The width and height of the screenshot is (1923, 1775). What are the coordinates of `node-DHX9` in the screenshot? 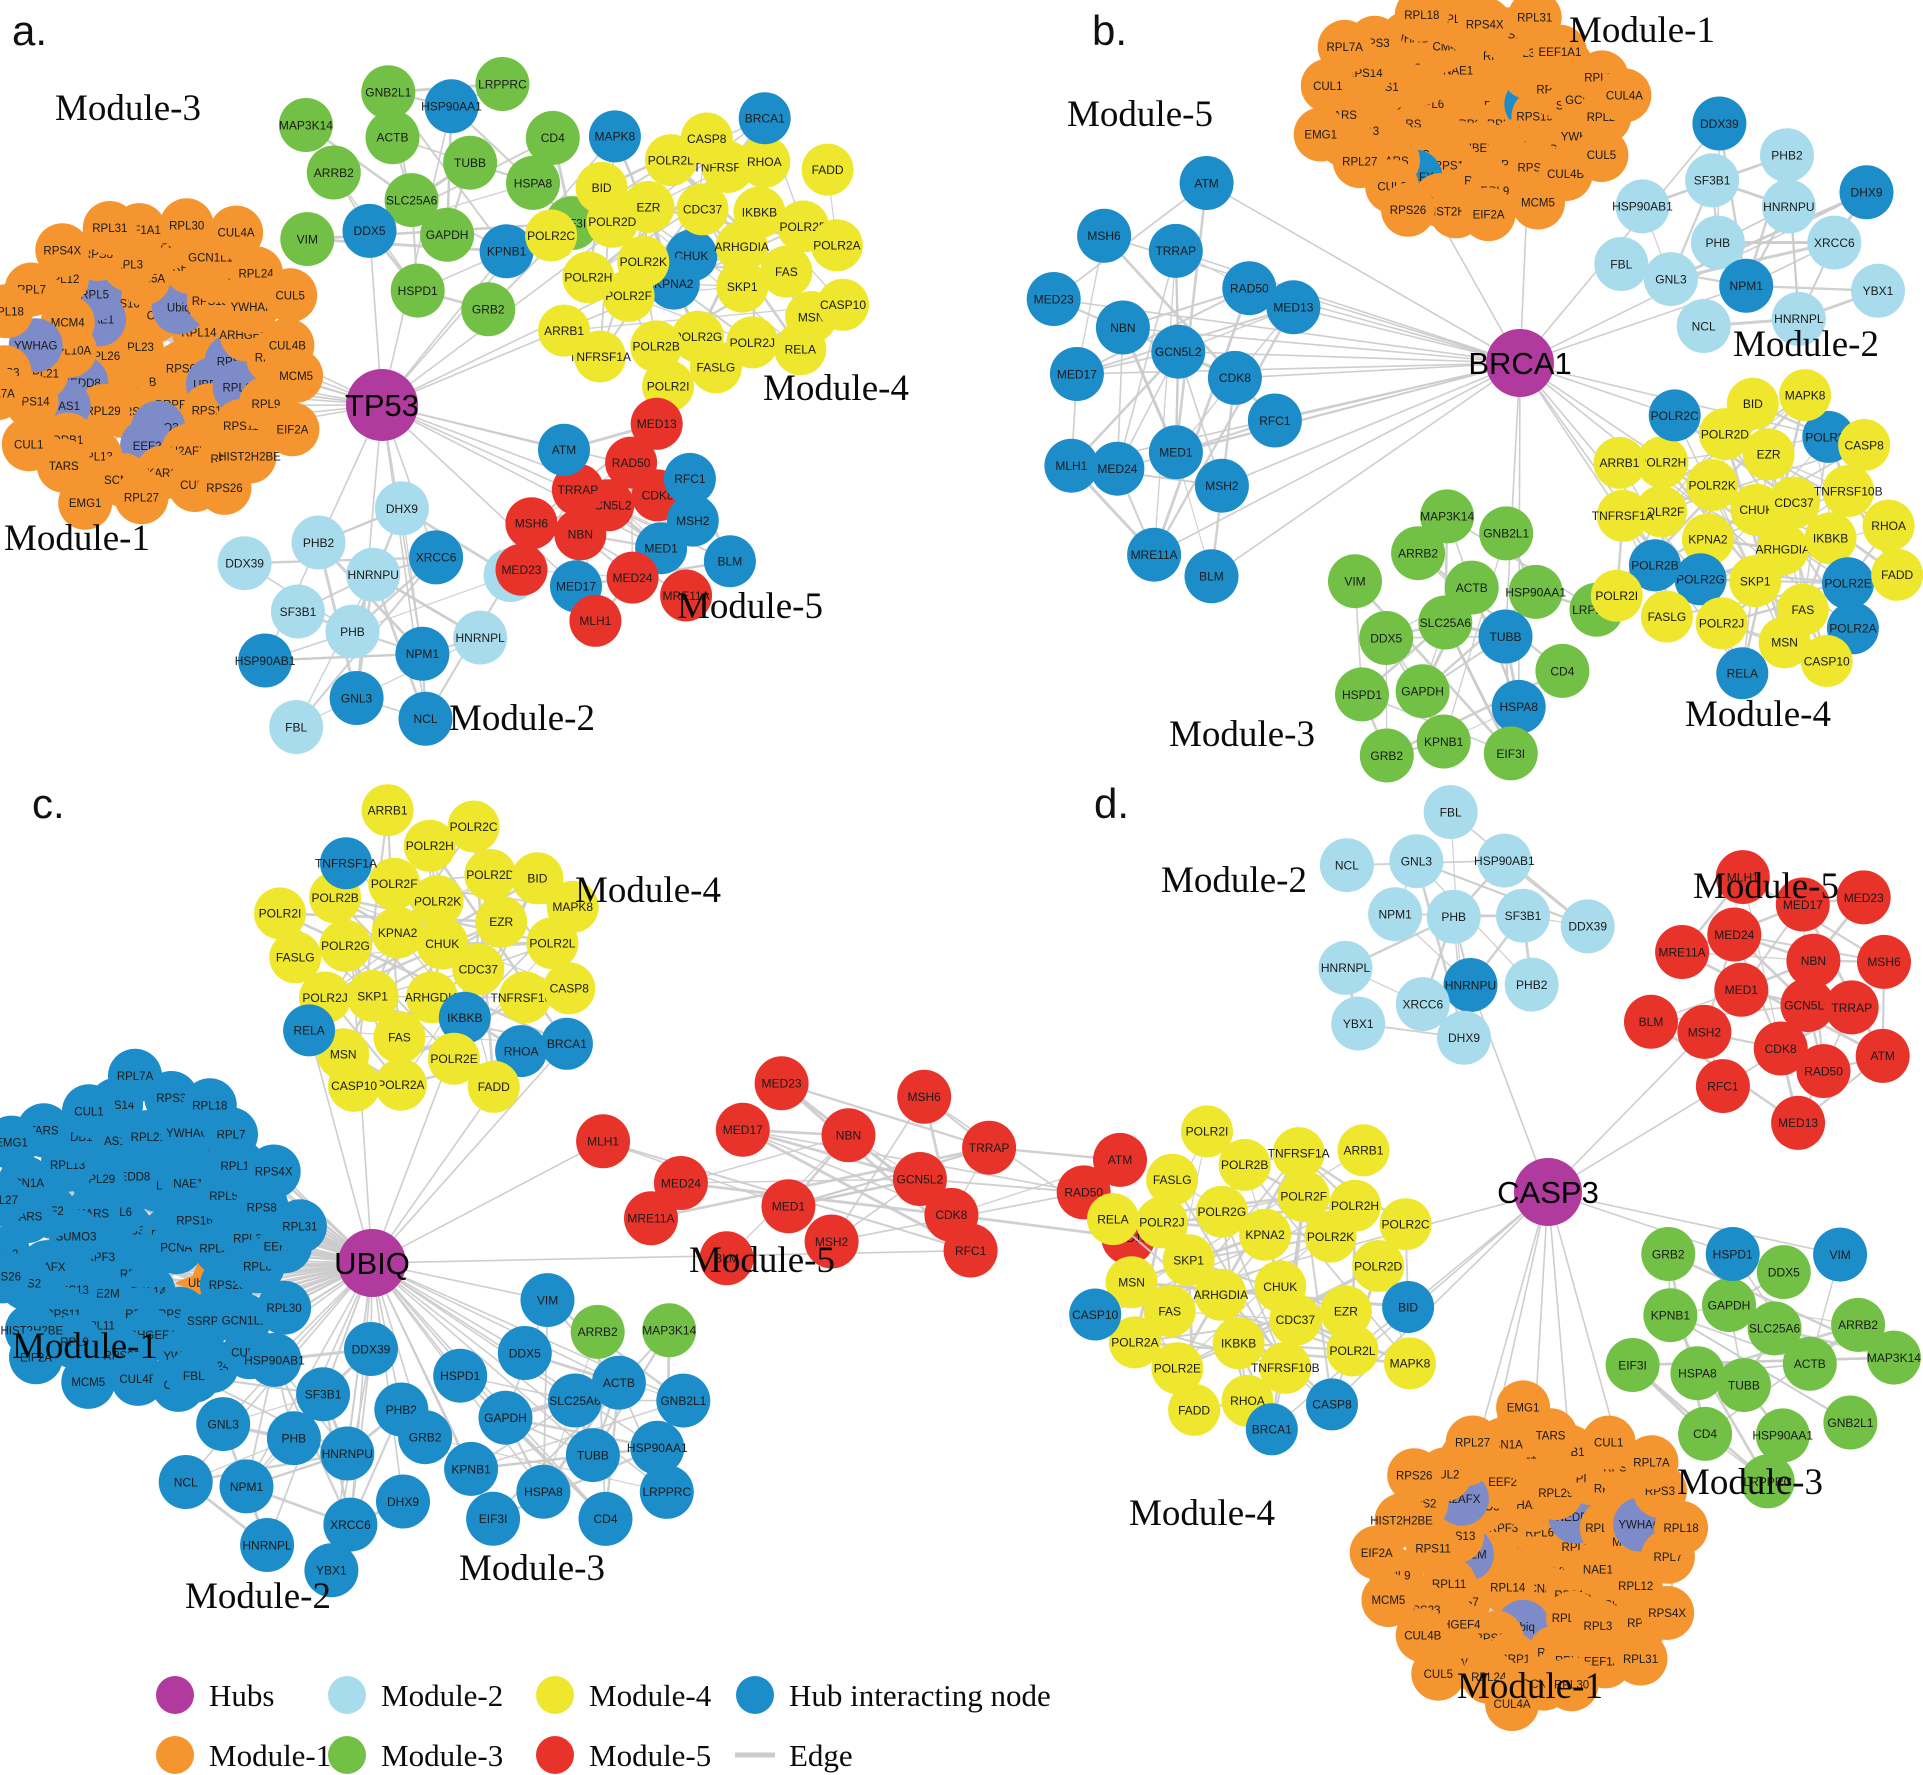 It's located at (1866, 192).